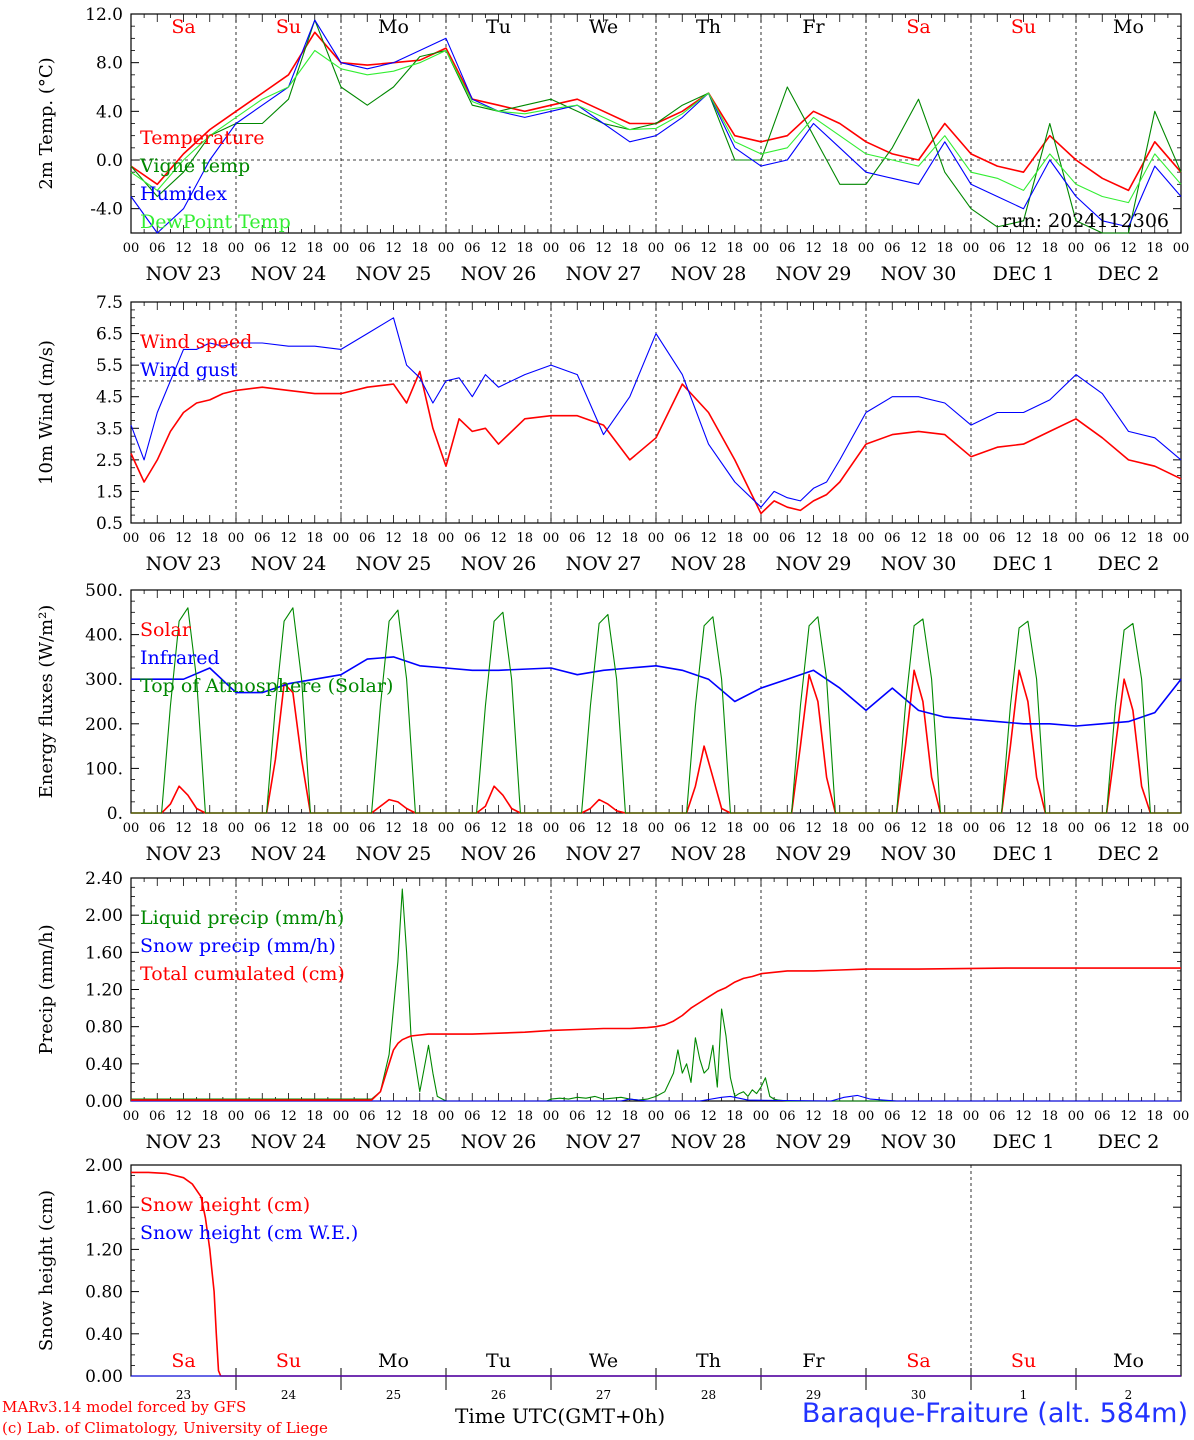 This screenshot has width=1194, height=1440. Describe the element at coordinates (109, 366) in the screenshot. I see `y-tick-label: 5.5` at that location.